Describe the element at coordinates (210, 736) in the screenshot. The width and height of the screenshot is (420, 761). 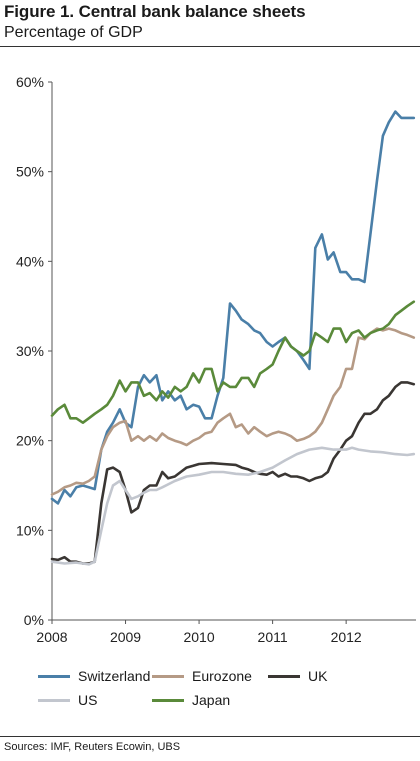
I see `bottom-rule` at that location.